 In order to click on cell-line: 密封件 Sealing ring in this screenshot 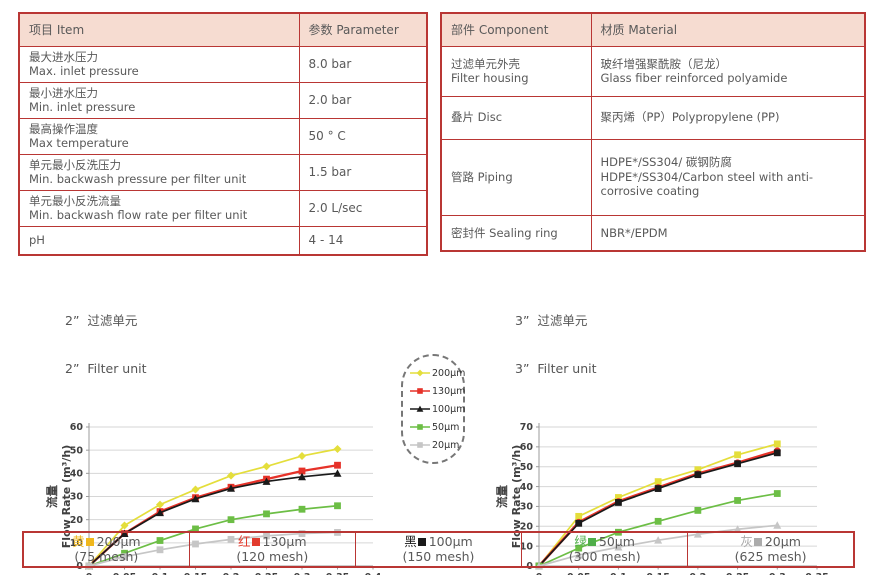, I will do `click(504, 232)`.